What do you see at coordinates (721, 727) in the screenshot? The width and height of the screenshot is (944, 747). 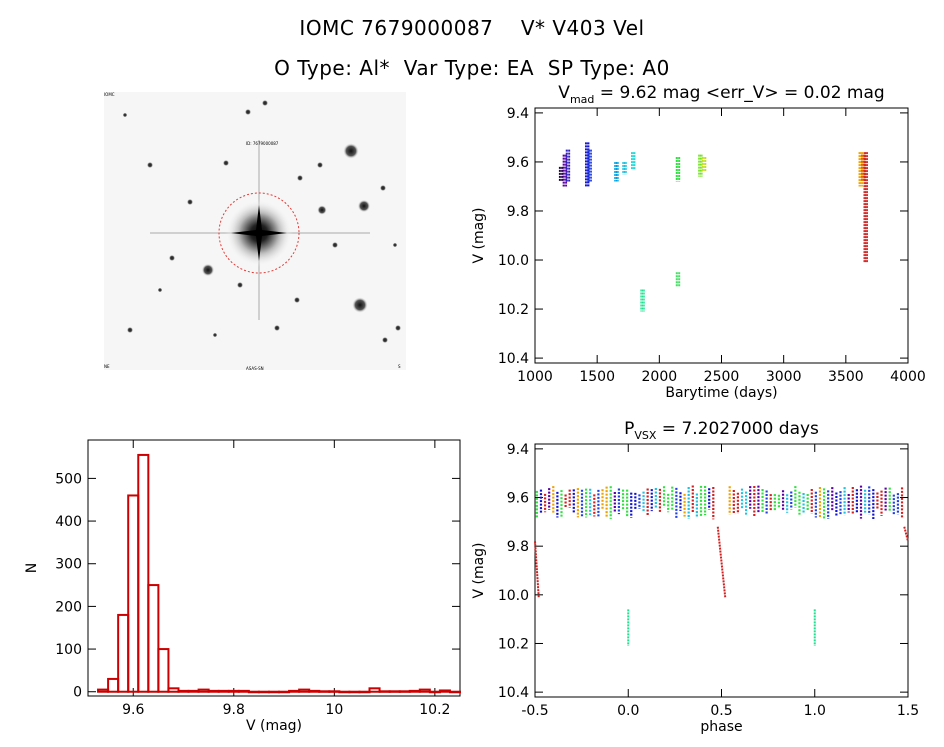 I see `ph-xlabel: phase` at bounding box center [721, 727].